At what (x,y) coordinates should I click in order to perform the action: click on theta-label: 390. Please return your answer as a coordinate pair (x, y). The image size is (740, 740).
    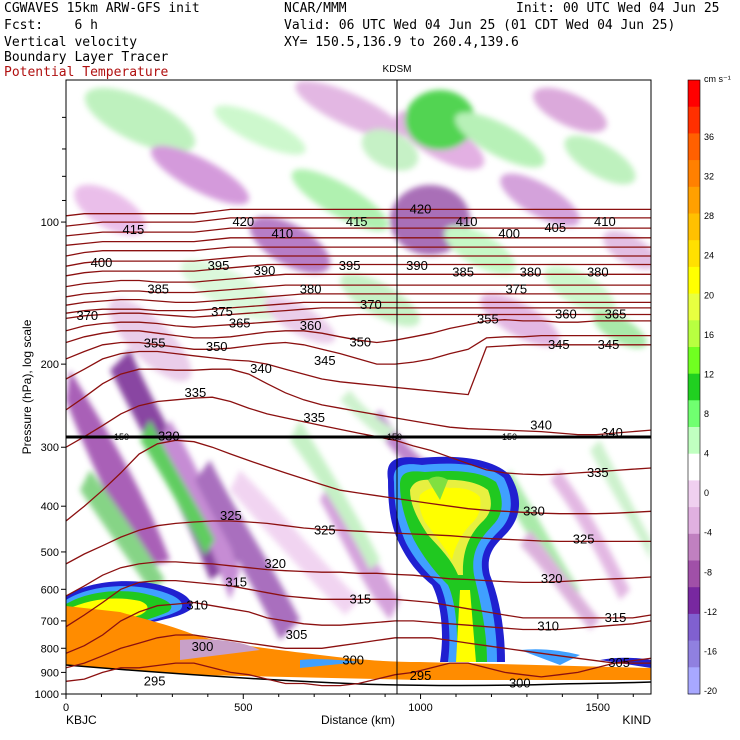
    Looking at the image, I should click on (265, 270).